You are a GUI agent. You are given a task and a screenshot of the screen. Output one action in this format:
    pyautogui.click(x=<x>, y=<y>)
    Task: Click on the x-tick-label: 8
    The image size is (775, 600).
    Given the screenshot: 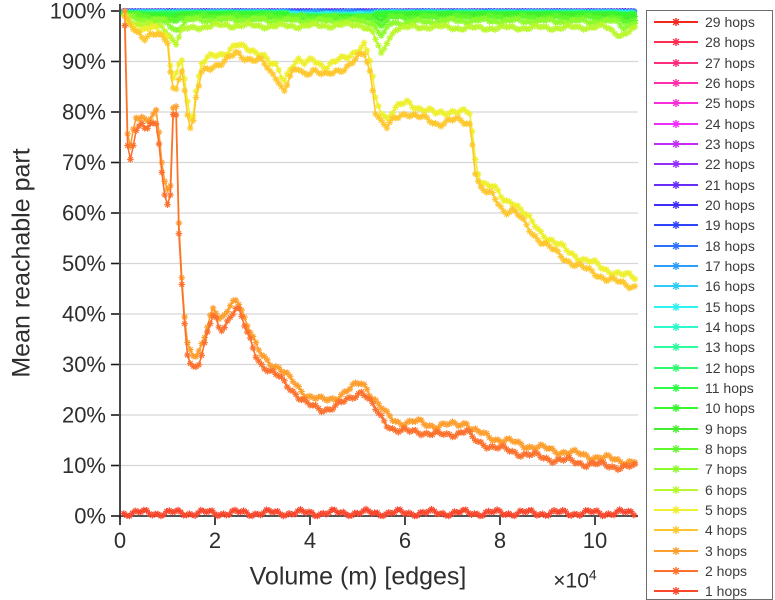 What is the action you would take?
    pyautogui.click(x=500, y=540)
    